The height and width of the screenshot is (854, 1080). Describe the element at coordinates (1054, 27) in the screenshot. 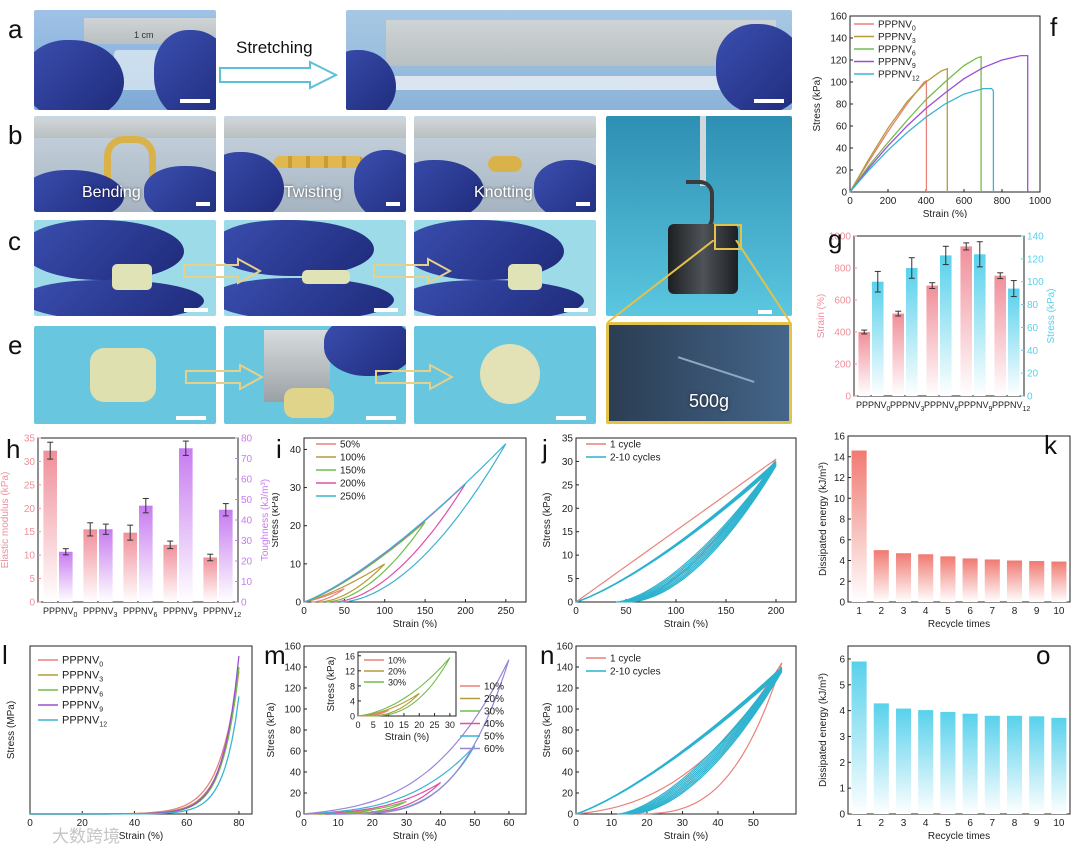

I see `panel-letter: f` at that location.